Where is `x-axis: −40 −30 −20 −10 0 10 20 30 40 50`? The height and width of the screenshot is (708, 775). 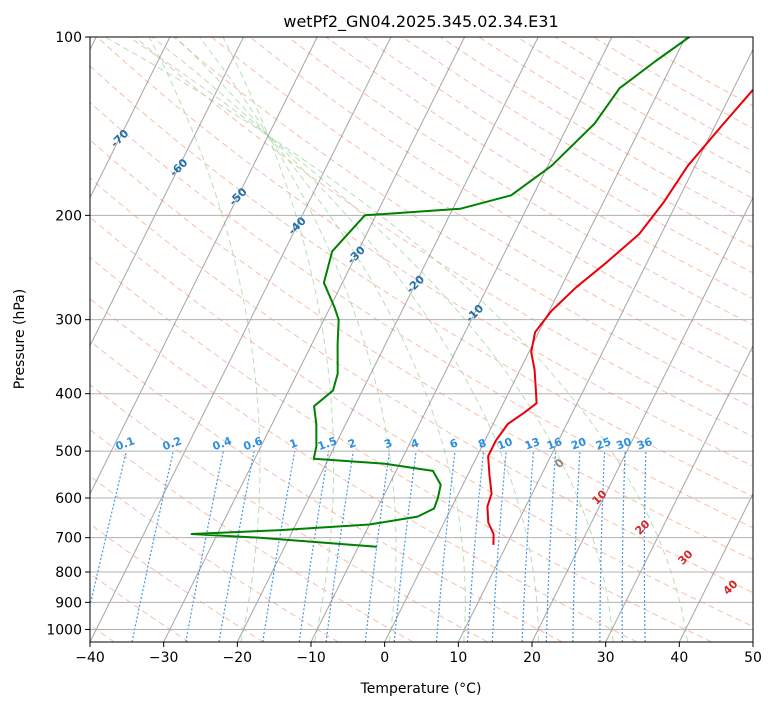
x-axis: −40 −30 −20 −10 0 10 20 30 40 50 is located at coordinates (418, 654).